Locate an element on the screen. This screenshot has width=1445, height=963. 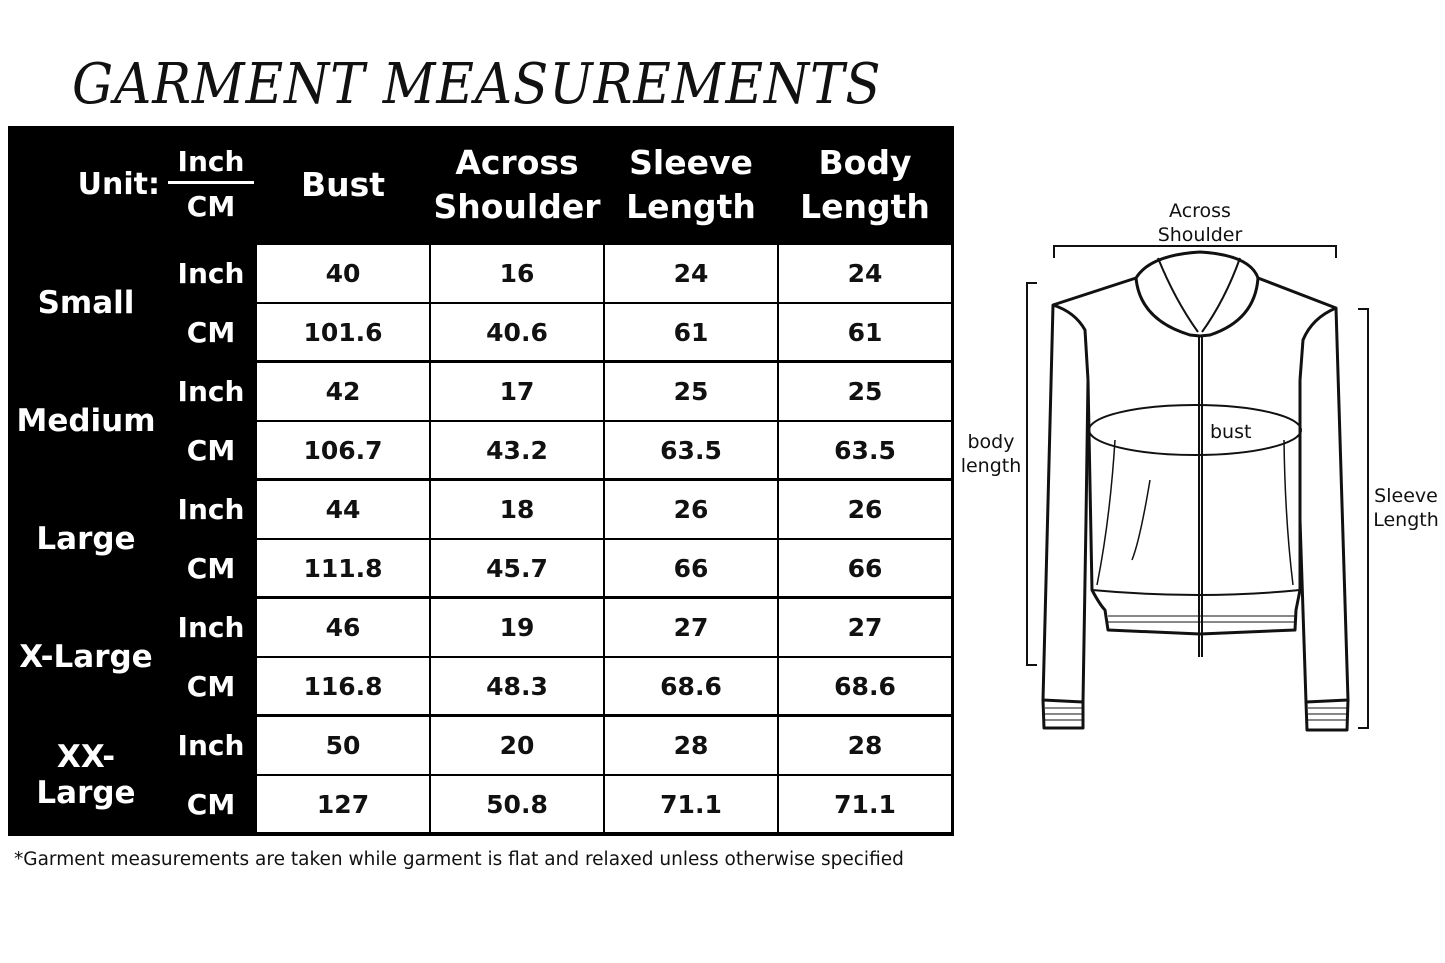
value-cm: 50.8 is located at coordinates (517, 804).